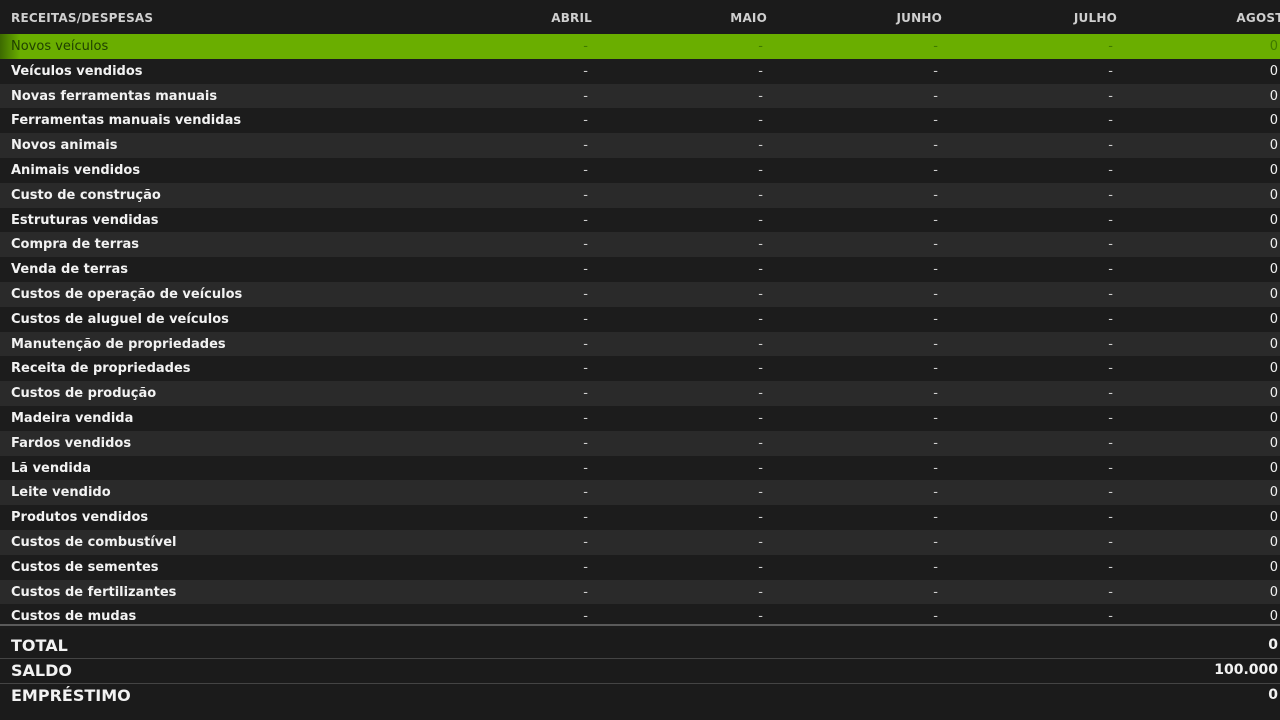  Describe the element at coordinates (640, 220) in the screenshot. I see `table-row: Estruturas vendidas - - - - 0` at that location.